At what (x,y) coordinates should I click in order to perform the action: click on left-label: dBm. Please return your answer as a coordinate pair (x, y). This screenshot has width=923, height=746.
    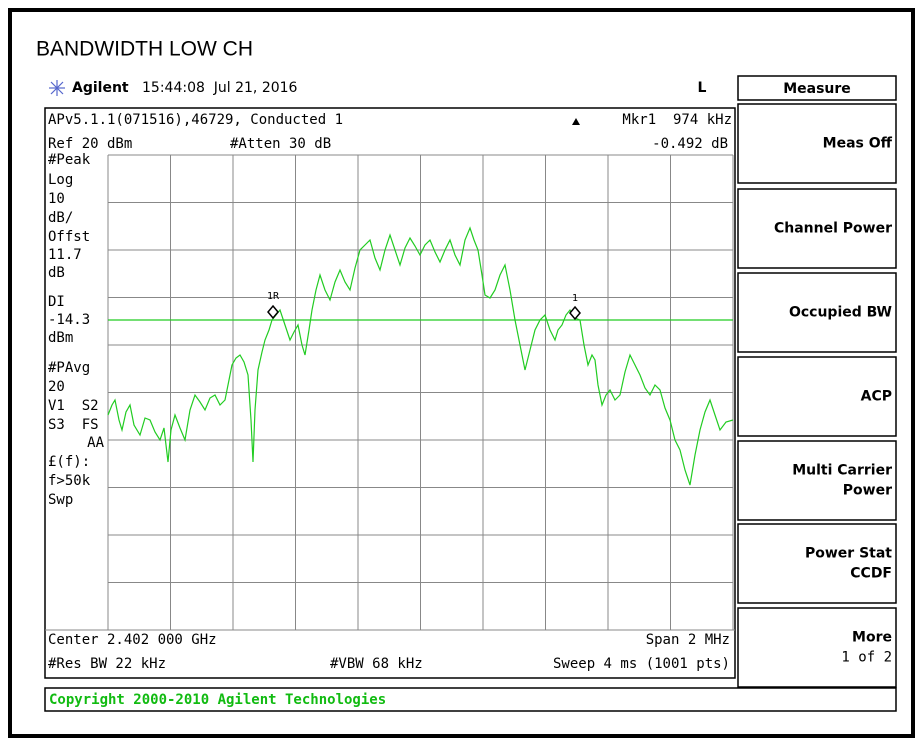
    Looking at the image, I should click on (60, 338).